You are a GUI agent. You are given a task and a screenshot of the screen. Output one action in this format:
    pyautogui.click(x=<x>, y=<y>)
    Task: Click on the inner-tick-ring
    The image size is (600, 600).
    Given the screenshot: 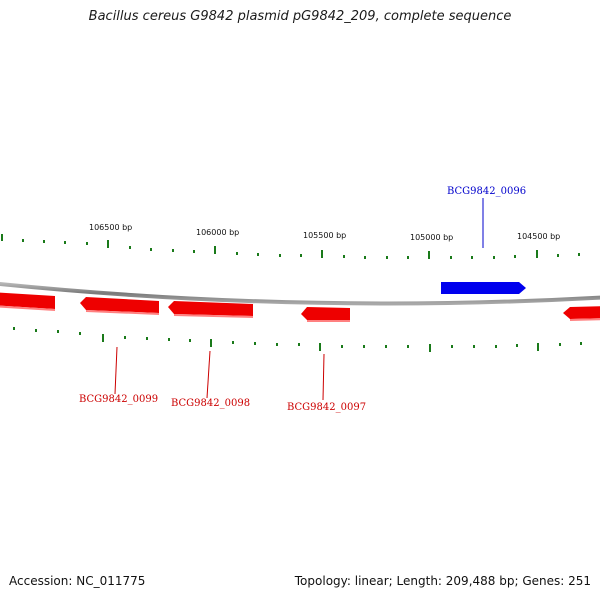 What is the action you would take?
    pyautogui.click(x=297, y=339)
    